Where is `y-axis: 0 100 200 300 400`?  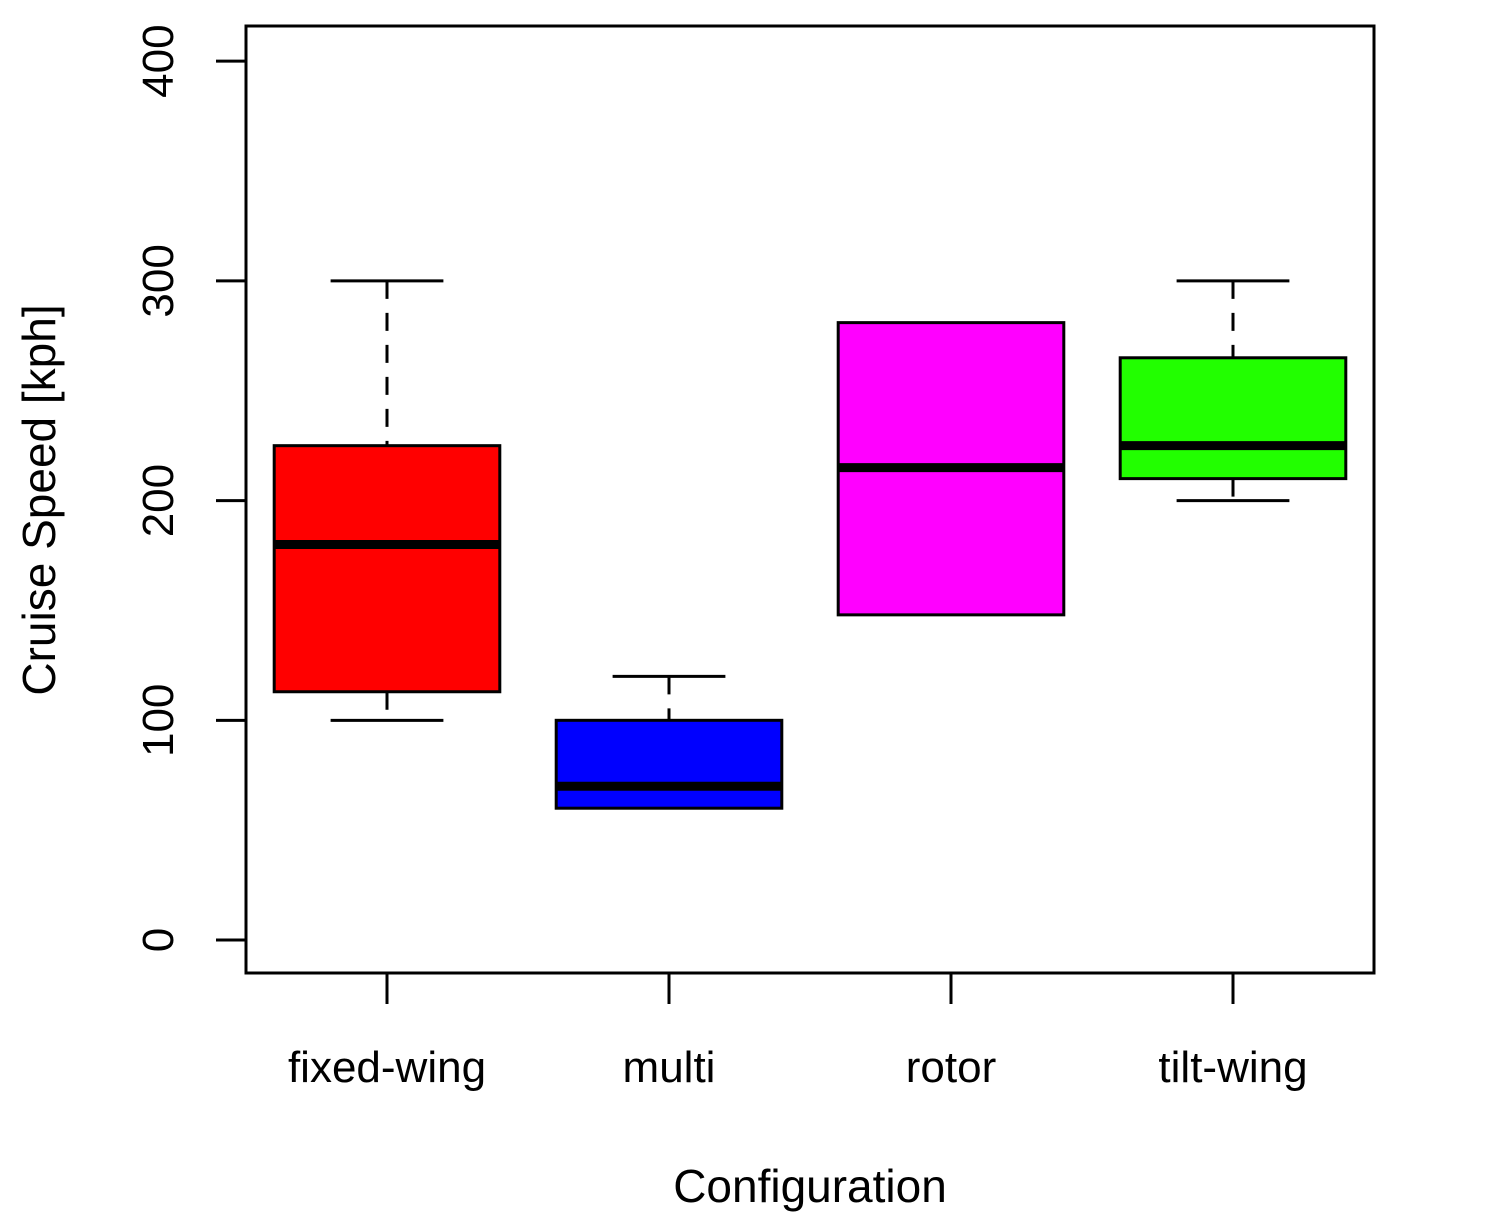 y-axis: 0 100 200 300 400 is located at coordinates (191, 488).